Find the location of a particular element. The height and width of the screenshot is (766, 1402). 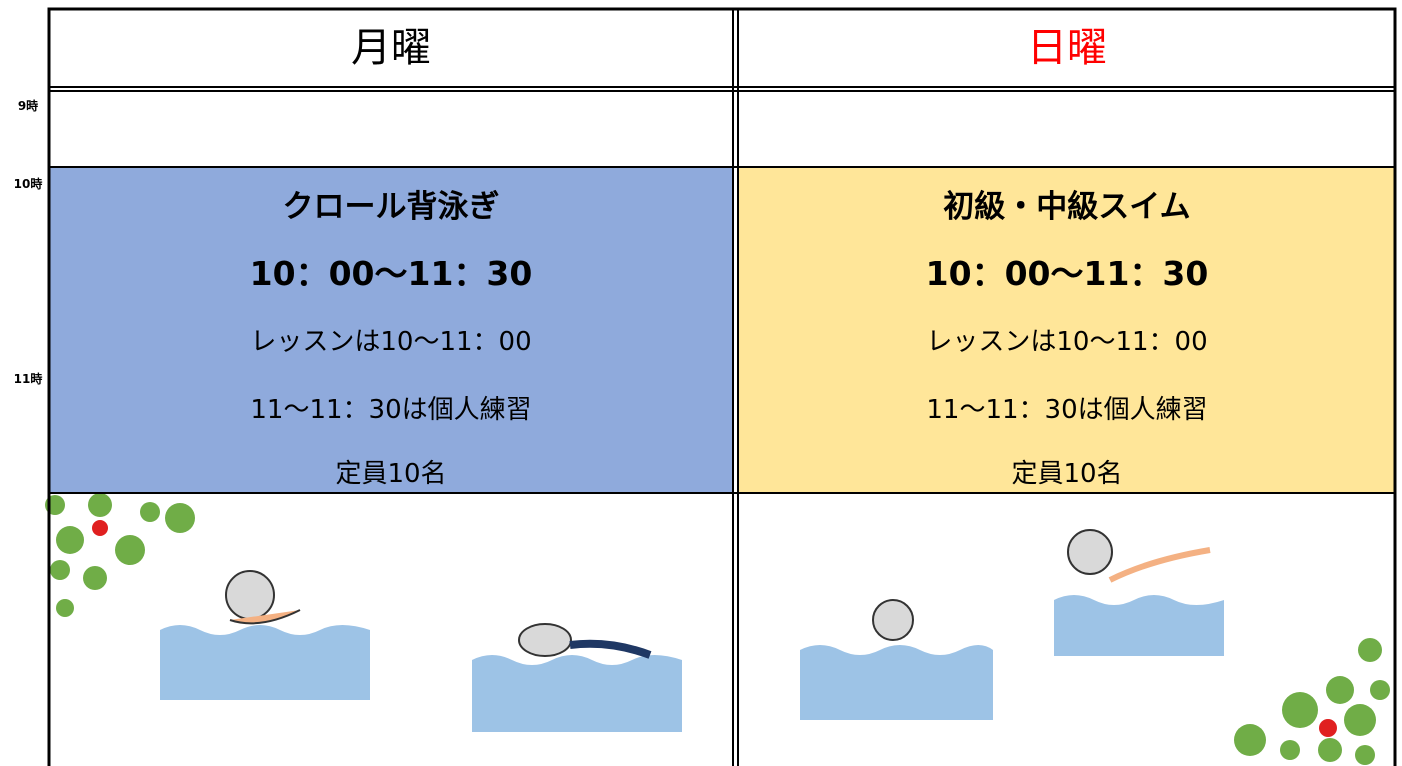

lesson-title: 初級・中級スイム is located at coordinates (1067, 207).